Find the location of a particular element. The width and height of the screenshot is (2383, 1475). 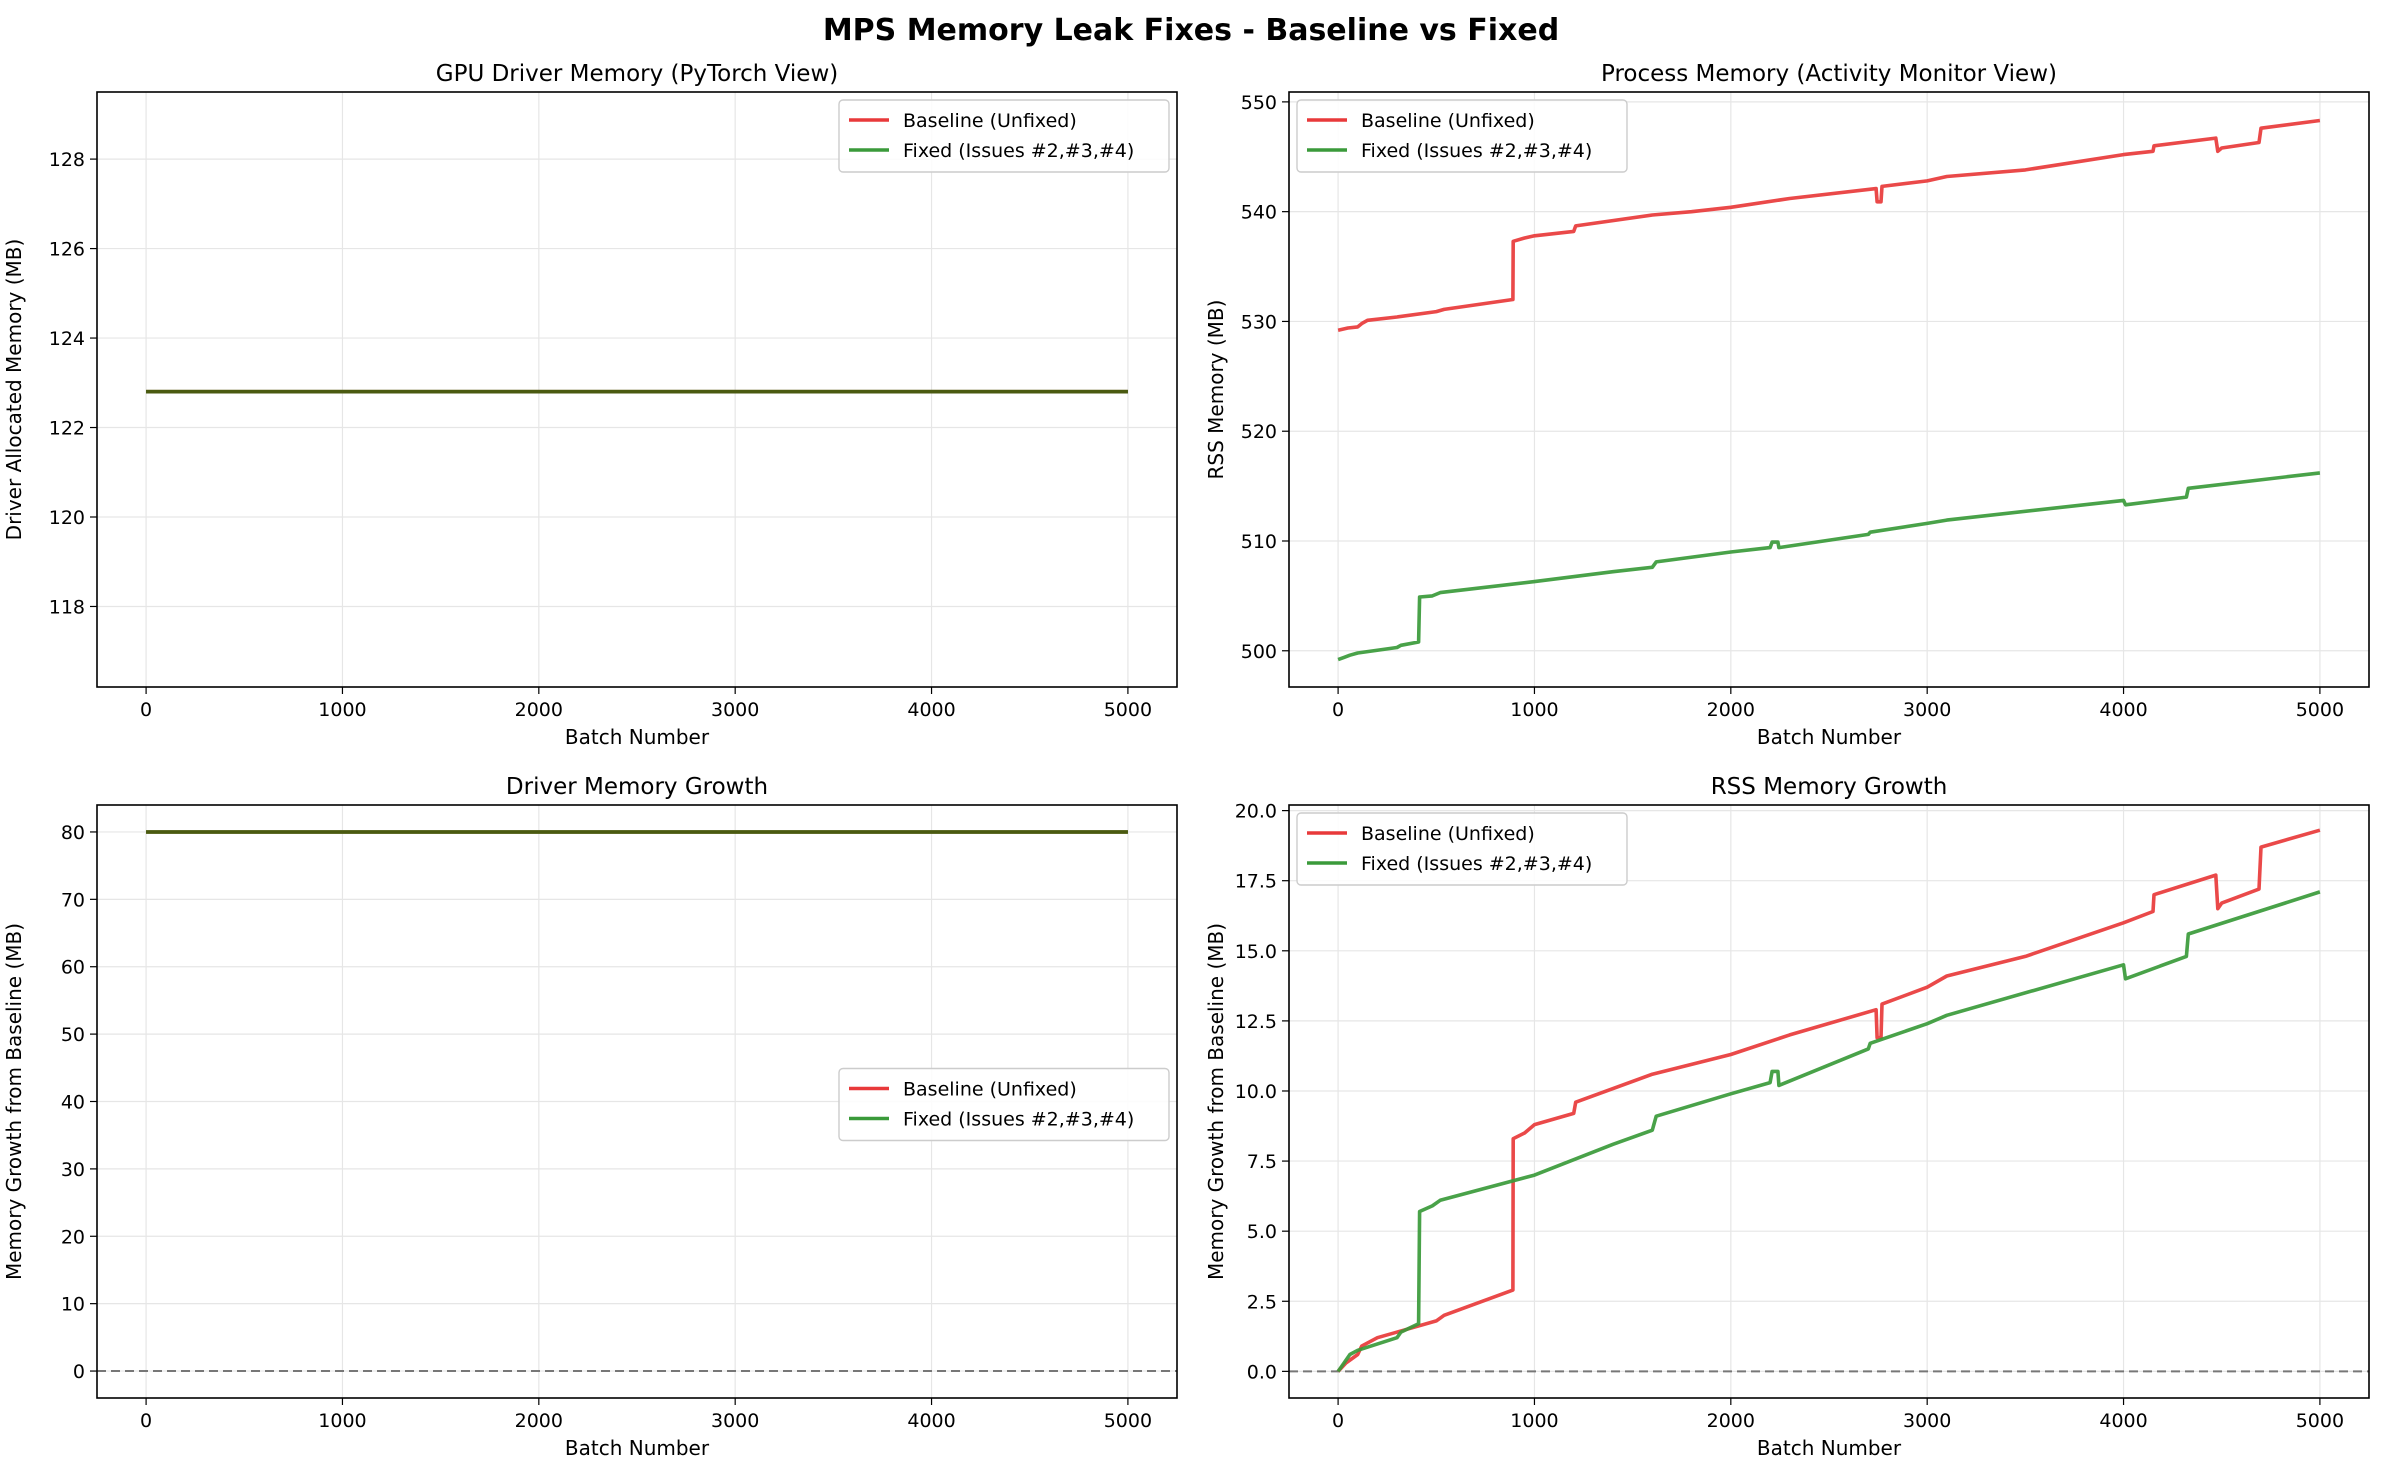

y-tick-label: 7.5 is located at coordinates (1262, 1162).